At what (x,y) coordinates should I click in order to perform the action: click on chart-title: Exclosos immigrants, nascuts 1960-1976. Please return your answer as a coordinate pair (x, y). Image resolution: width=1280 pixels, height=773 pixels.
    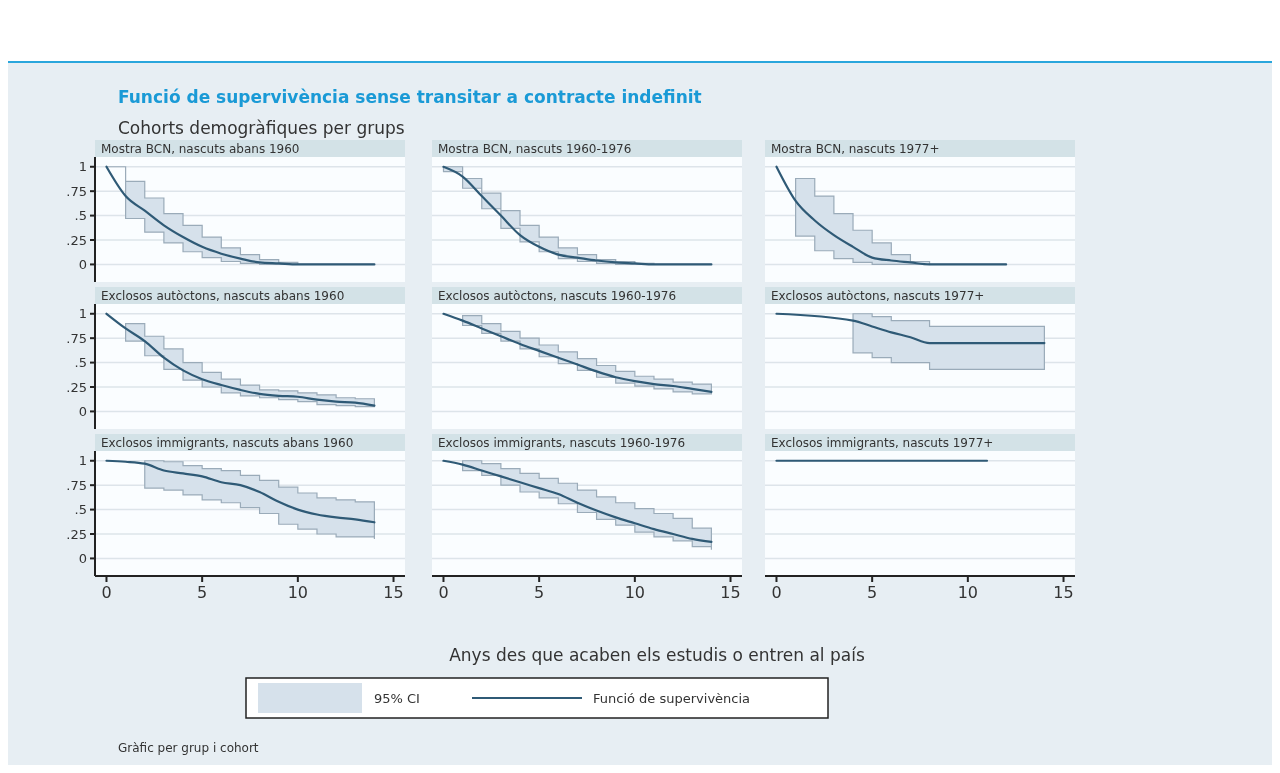
    Looking at the image, I should click on (562, 443).